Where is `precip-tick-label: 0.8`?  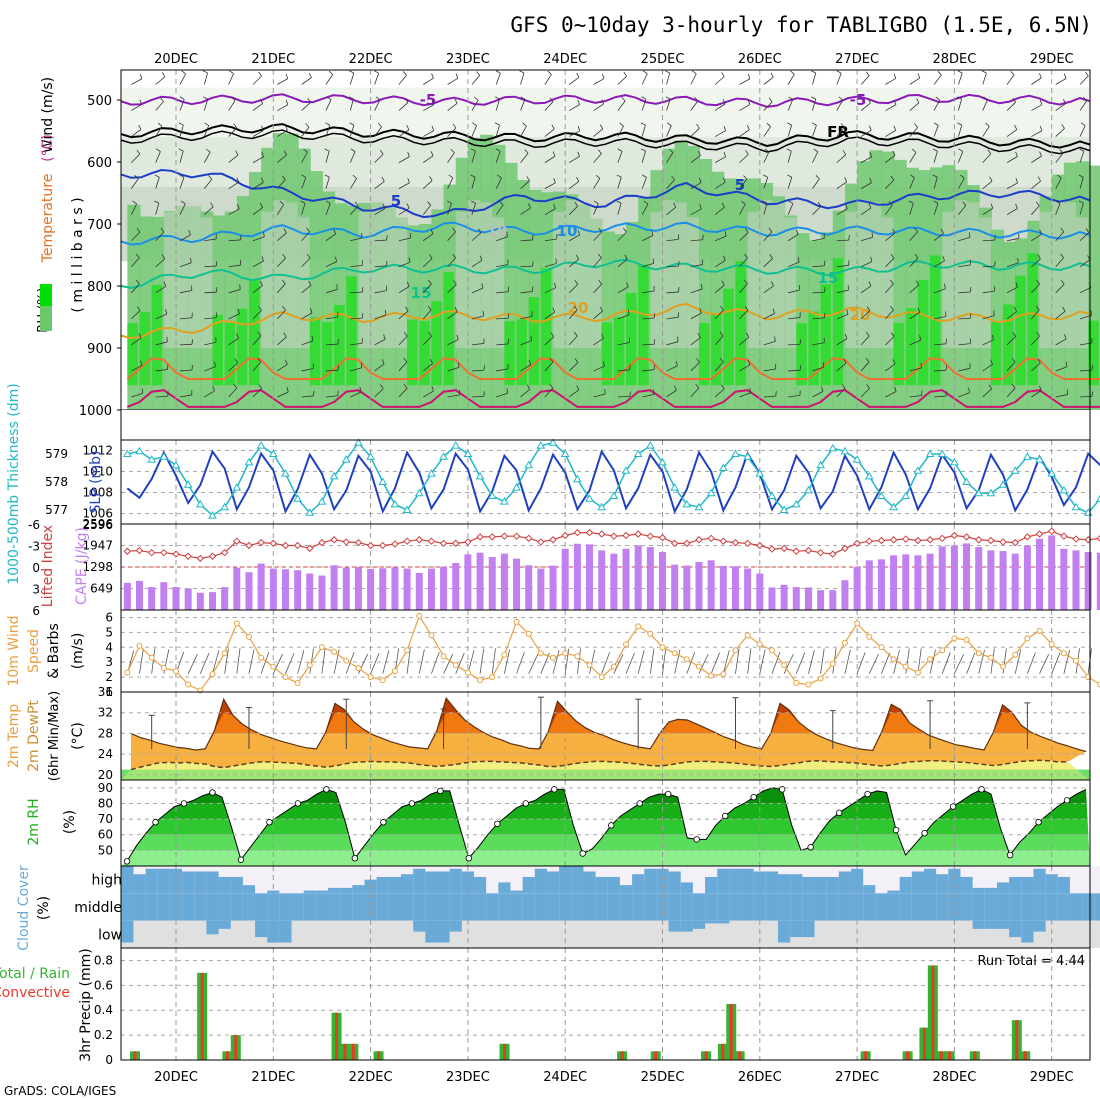 precip-tick-label: 0.8 is located at coordinates (103, 960).